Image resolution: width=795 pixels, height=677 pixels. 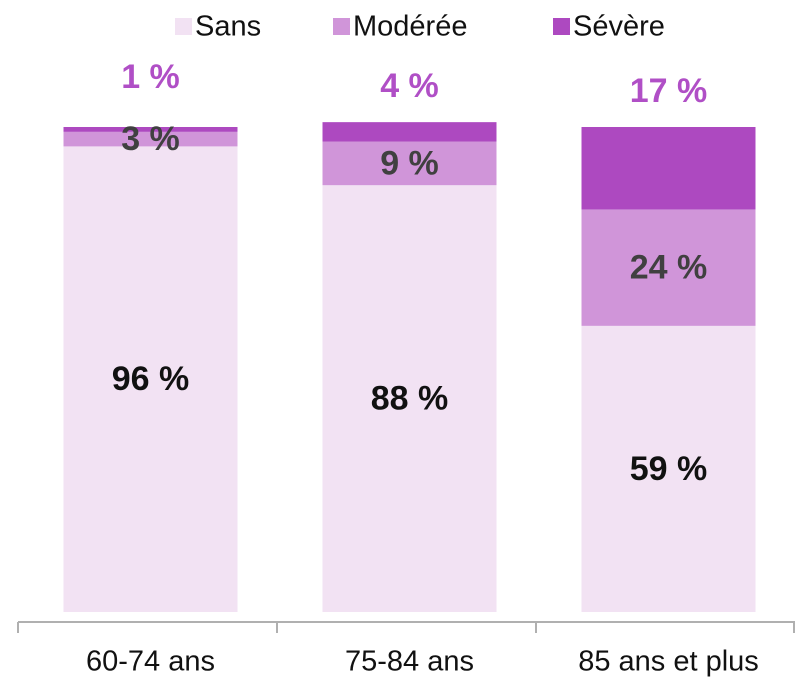 What do you see at coordinates (668, 661) in the screenshot?
I see `x-tick-label: 85 ans et plus` at bounding box center [668, 661].